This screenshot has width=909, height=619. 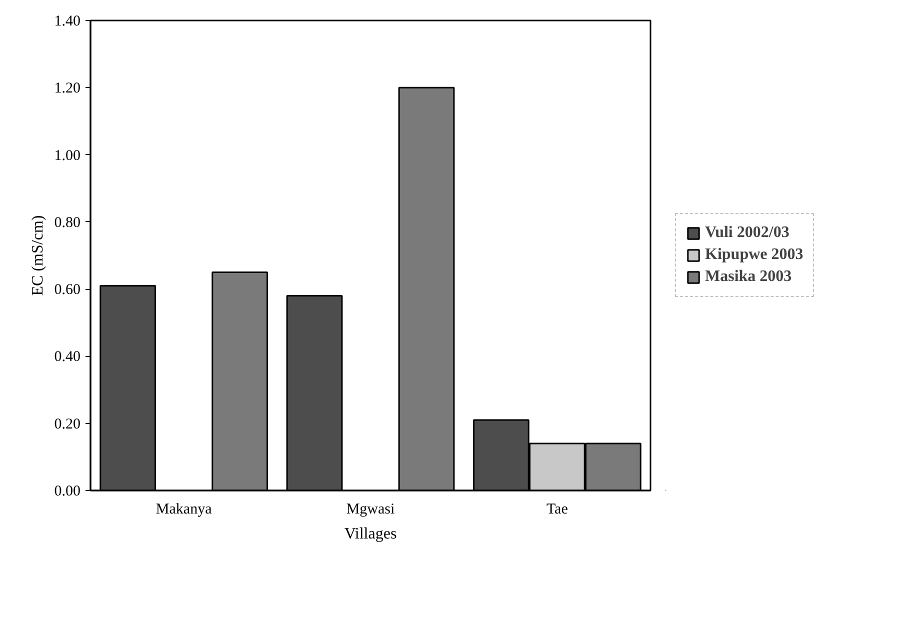 What do you see at coordinates (370, 534) in the screenshot?
I see `x-axis-title: Villages` at bounding box center [370, 534].